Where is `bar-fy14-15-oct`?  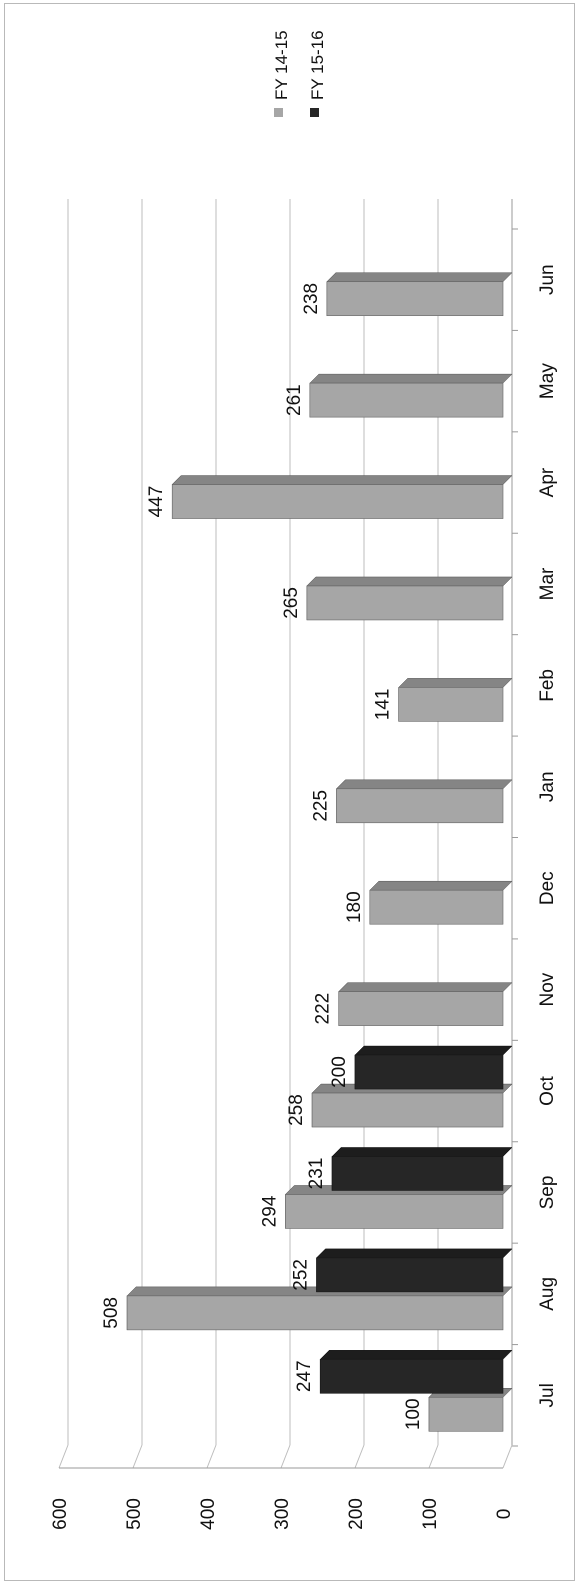
bar-fy14-15-oct is located at coordinates (412, 1105).